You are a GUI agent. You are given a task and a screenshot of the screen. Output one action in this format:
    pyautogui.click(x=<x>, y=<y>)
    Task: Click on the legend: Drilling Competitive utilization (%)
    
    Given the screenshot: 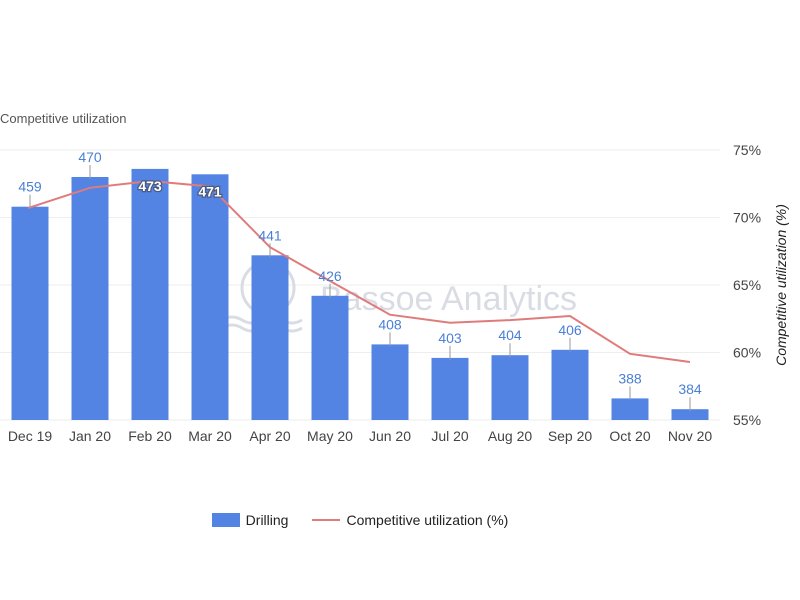 What is the action you would take?
    pyautogui.click(x=360, y=520)
    